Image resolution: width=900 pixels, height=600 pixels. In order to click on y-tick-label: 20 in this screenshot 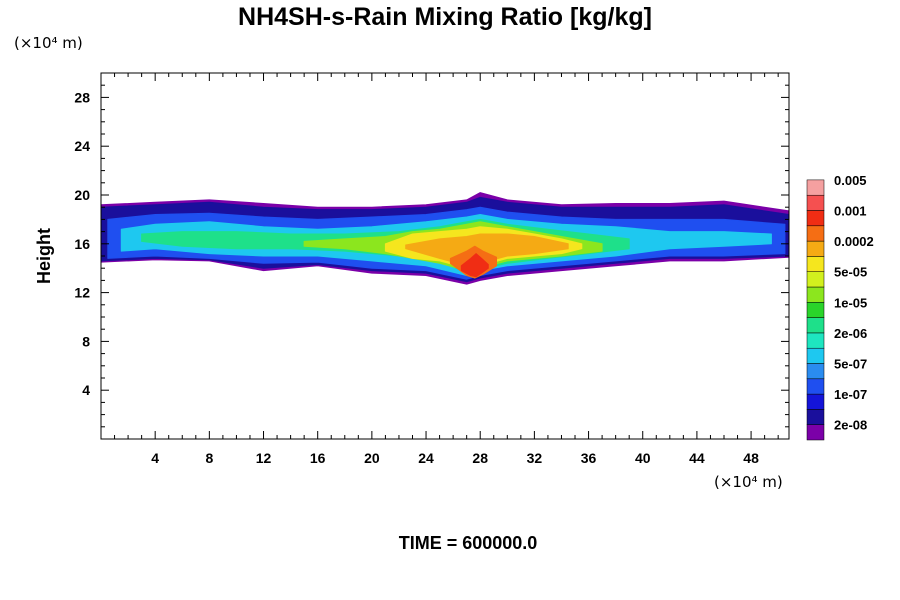, I will do `click(82, 195)`.